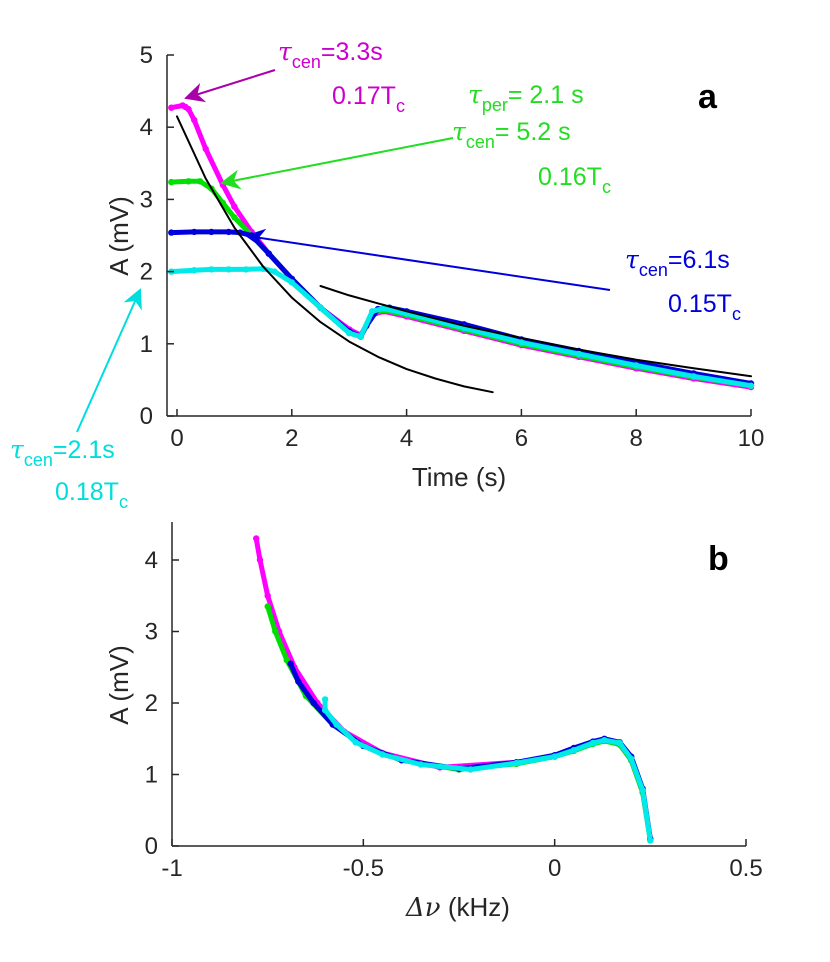 This screenshot has width=830, height=962. I want to click on panel-b-x-ticks: -1 -0.5 0 0.5, so click(462, 860).